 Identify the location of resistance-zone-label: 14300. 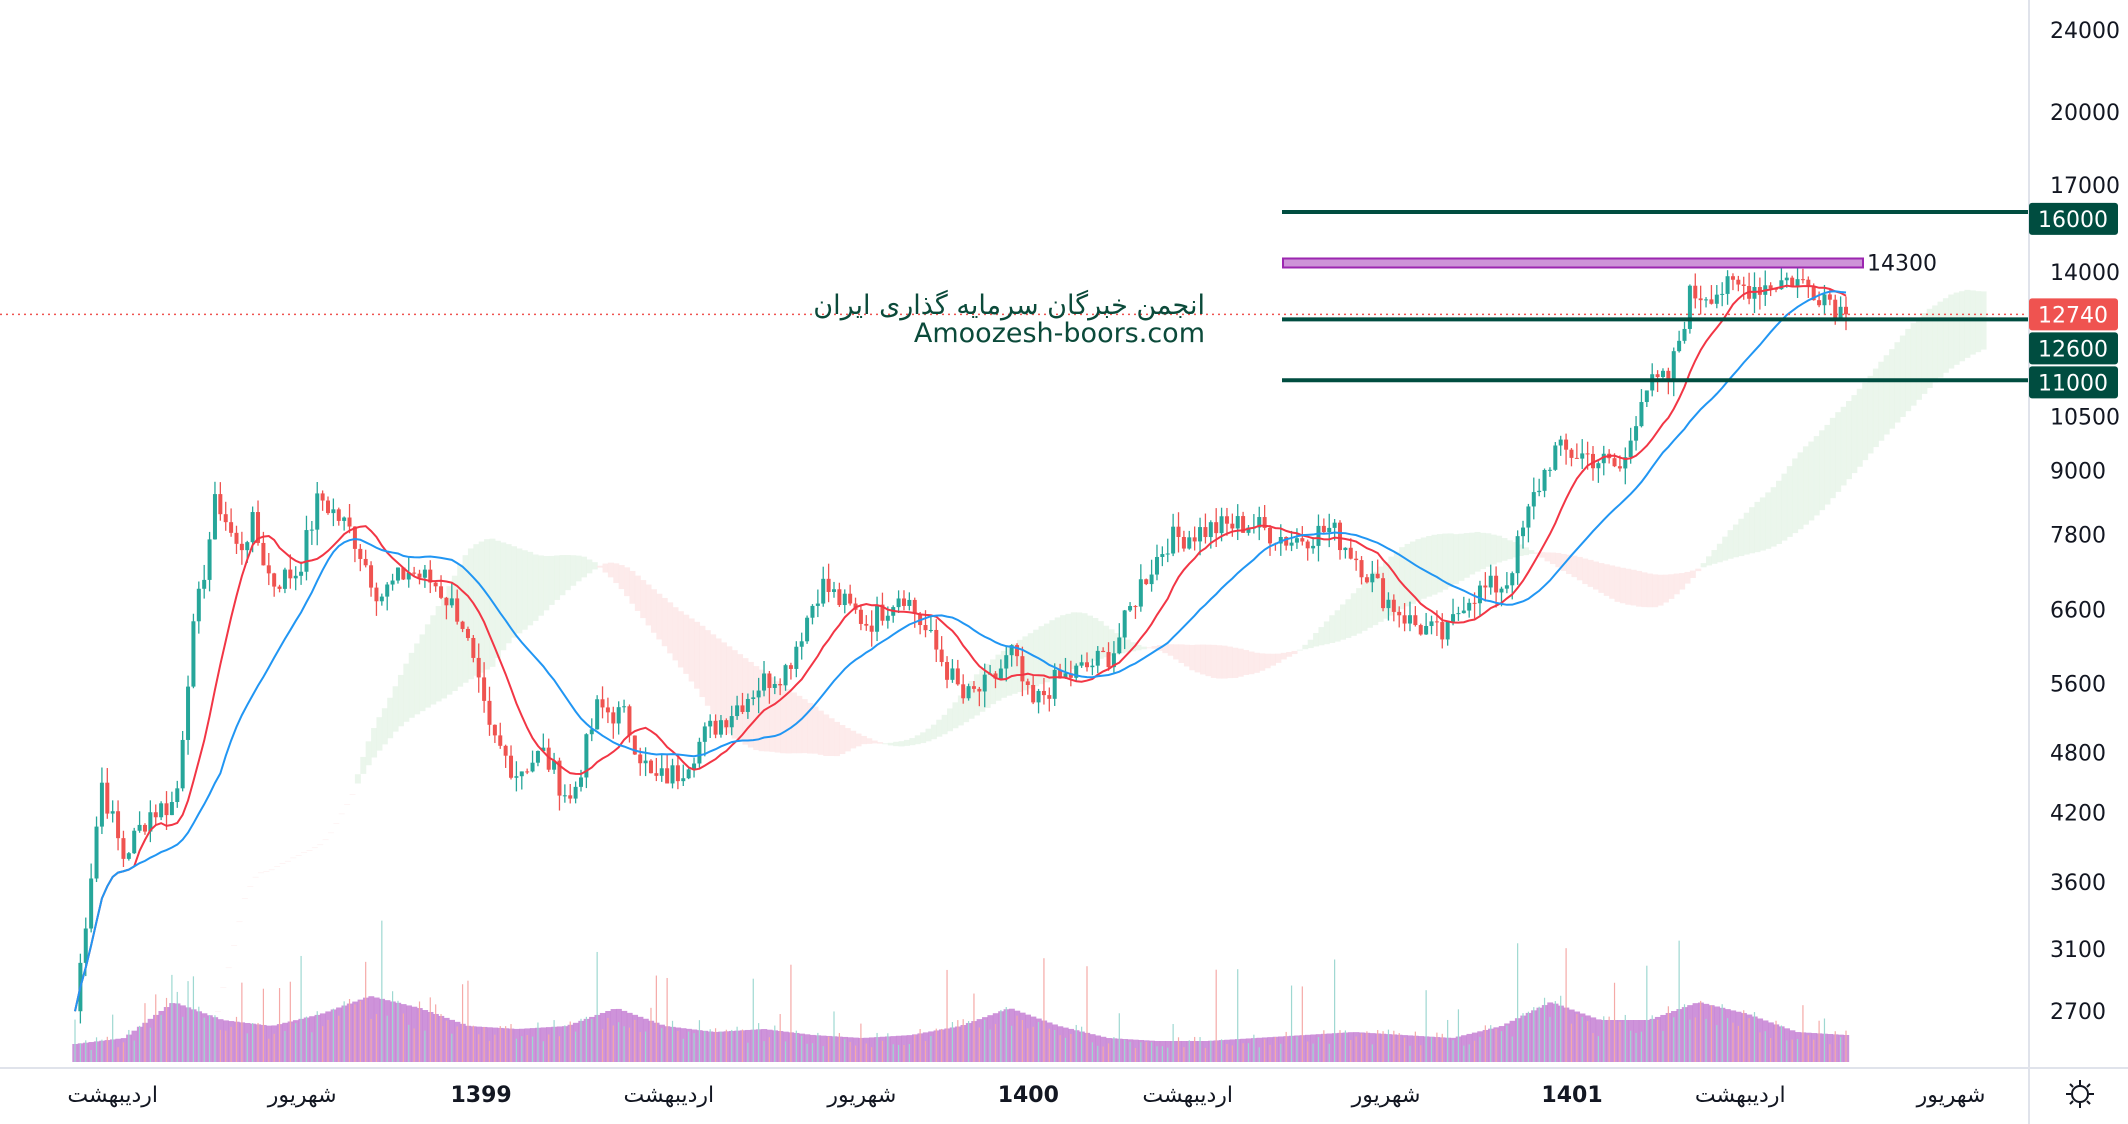
(1902, 263).